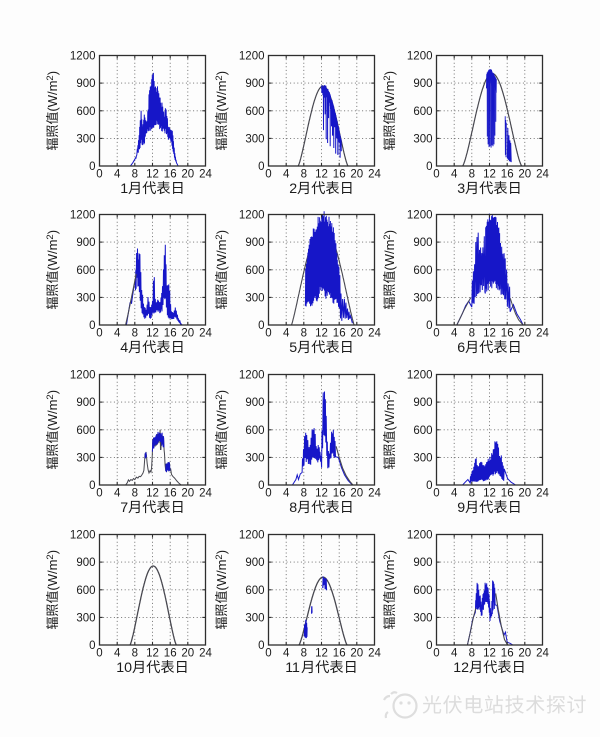  Describe the element at coordinates (292, 668) in the screenshot. I see `svg-text: 11` at that location.